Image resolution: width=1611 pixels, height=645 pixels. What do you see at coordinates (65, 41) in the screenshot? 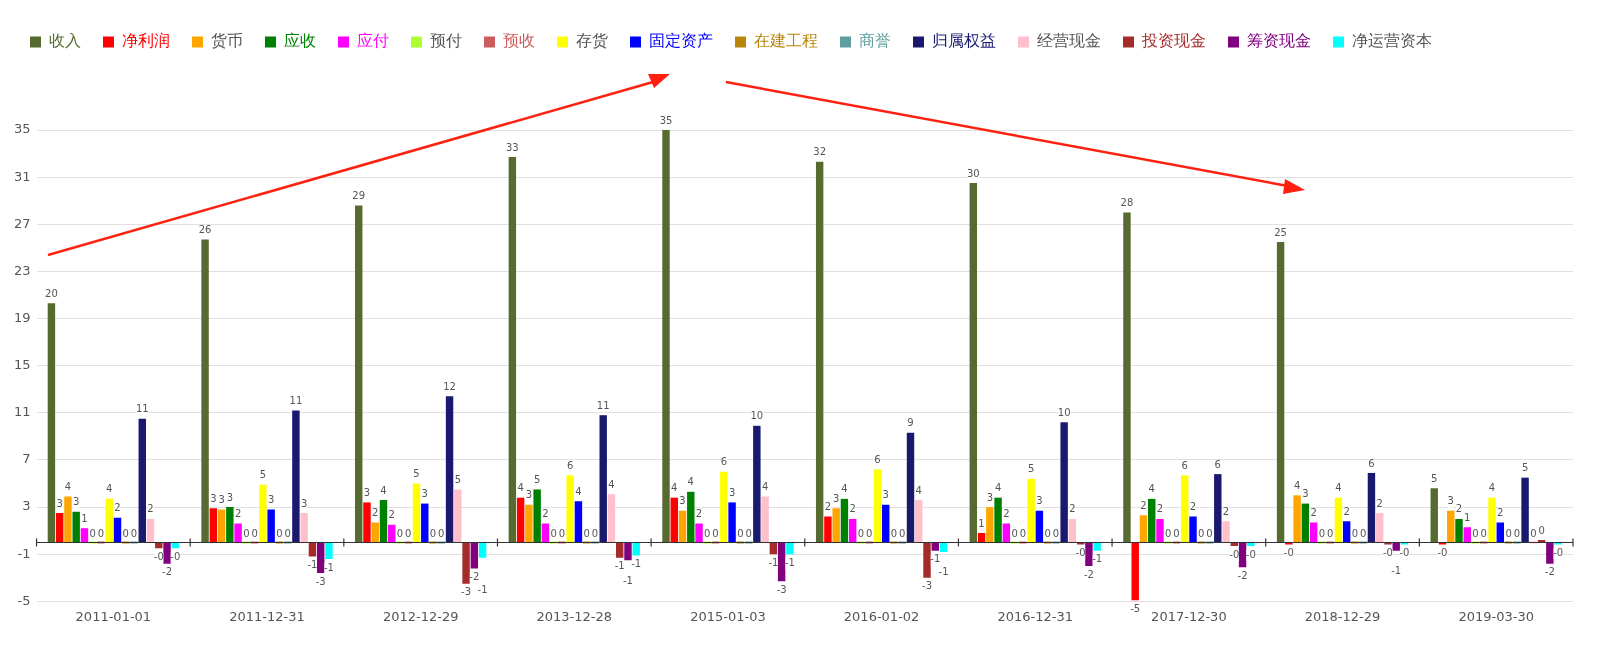
I see `legend-label: 收入` at bounding box center [65, 41].